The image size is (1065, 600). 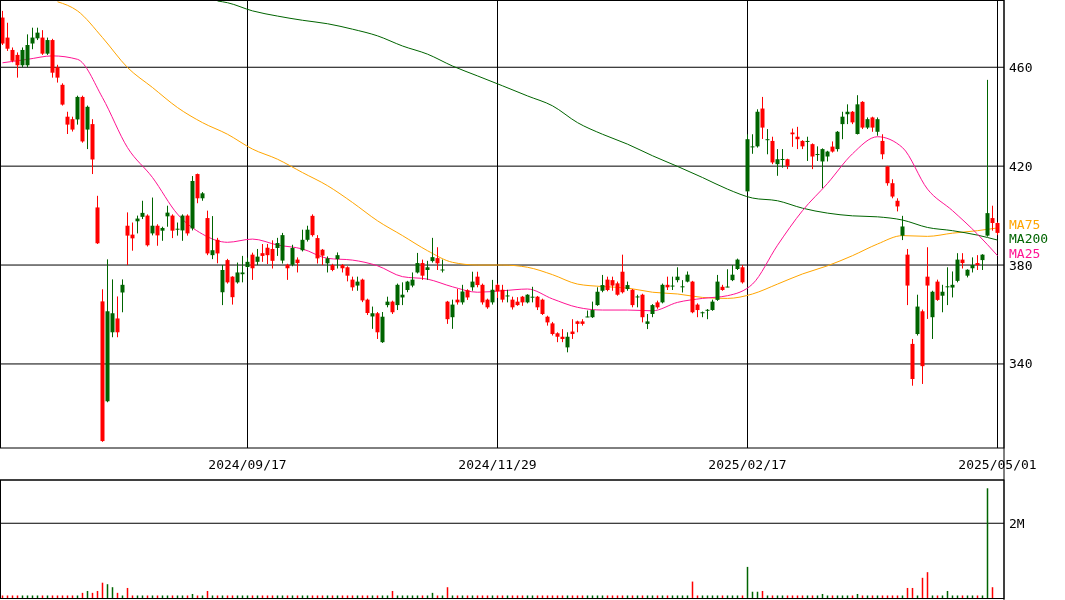 What do you see at coordinates (1021, 364) in the screenshot?
I see `y-tick-label: 340` at bounding box center [1021, 364].